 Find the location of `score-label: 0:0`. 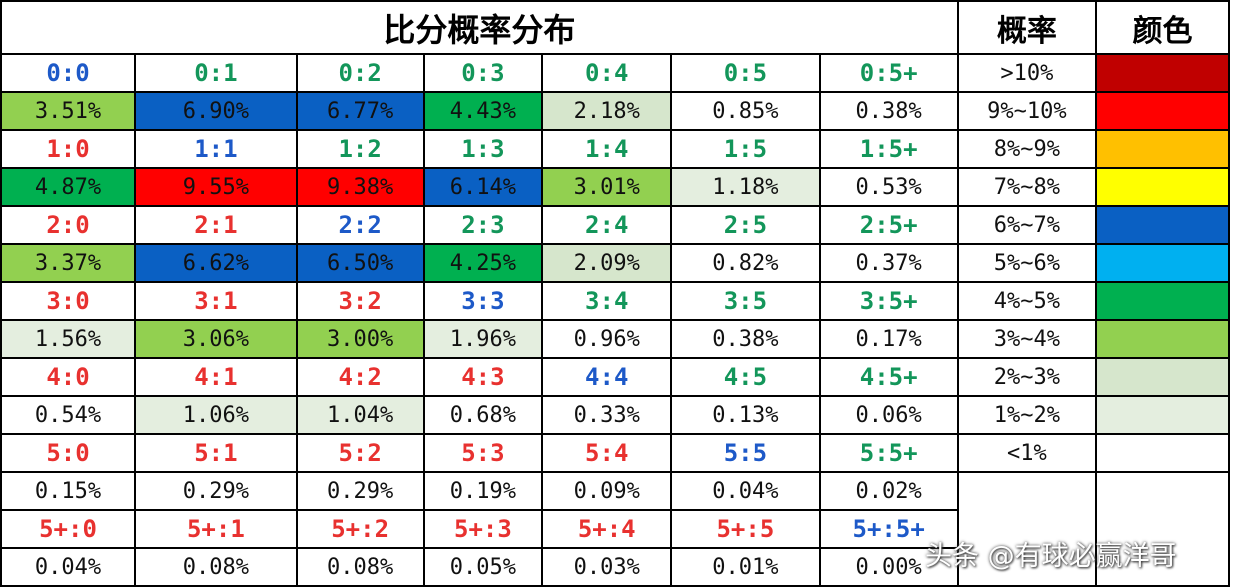

score-label: 0:0 is located at coordinates (68, 73).